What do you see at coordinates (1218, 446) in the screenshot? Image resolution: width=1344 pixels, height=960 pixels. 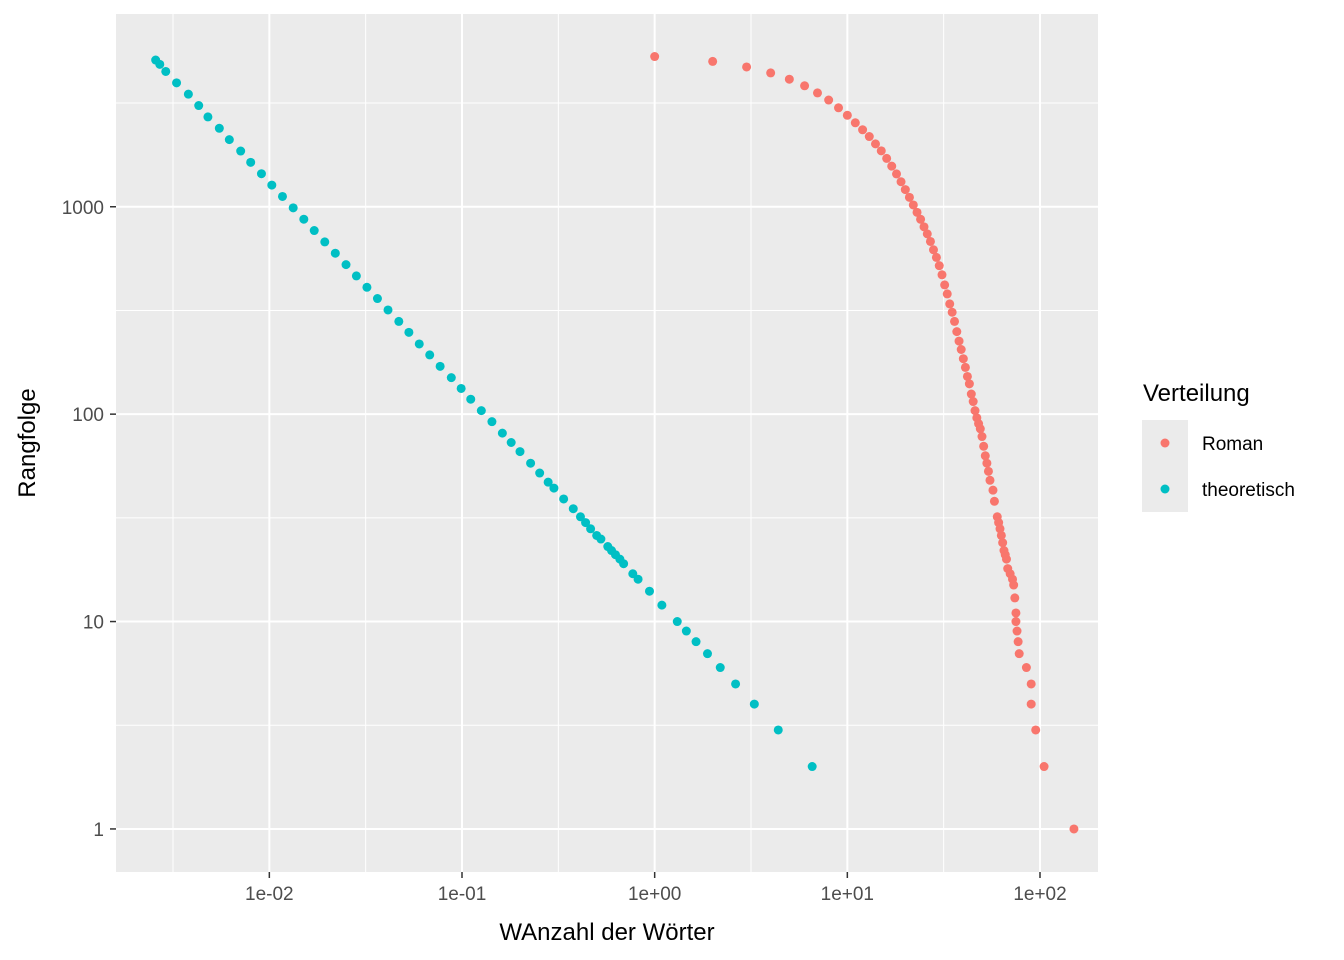 I see `legend: Verteilung Roman theoretisch` at bounding box center [1218, 446].